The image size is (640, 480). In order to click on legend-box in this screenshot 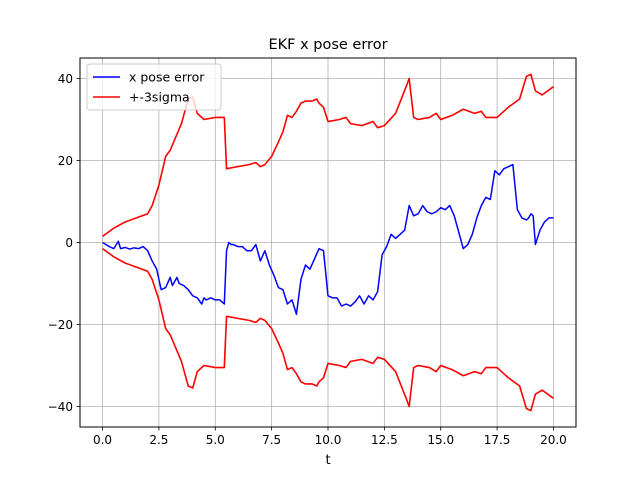, I will do `click(154, 87)`.